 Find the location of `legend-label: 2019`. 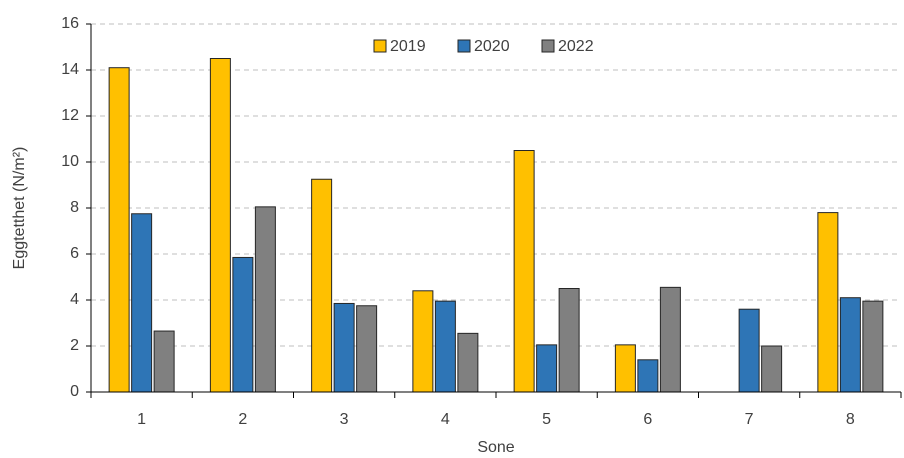

legend-label: 2019 is located at coordinates (408, 46).